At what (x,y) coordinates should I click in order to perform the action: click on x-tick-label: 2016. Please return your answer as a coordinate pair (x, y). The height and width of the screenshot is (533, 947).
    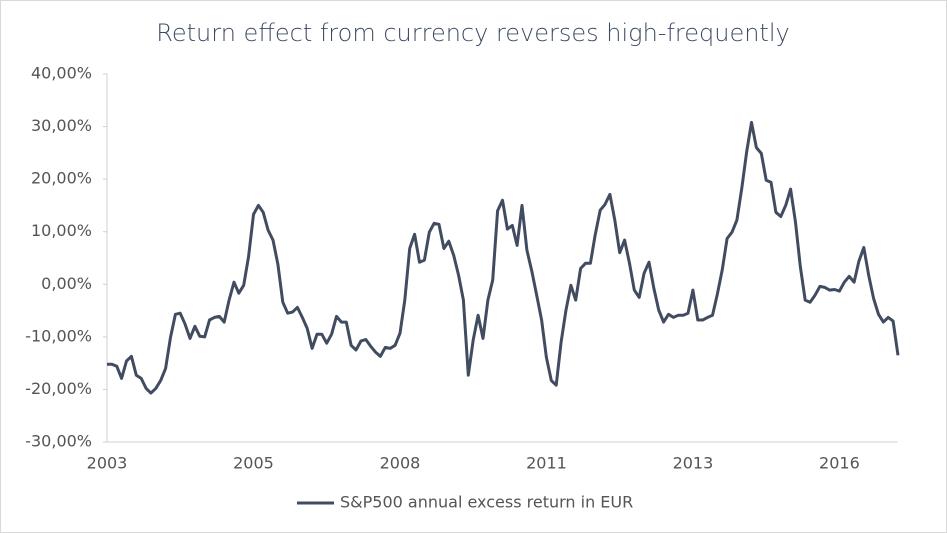
    Looking at the image, I should click on (839, 463).